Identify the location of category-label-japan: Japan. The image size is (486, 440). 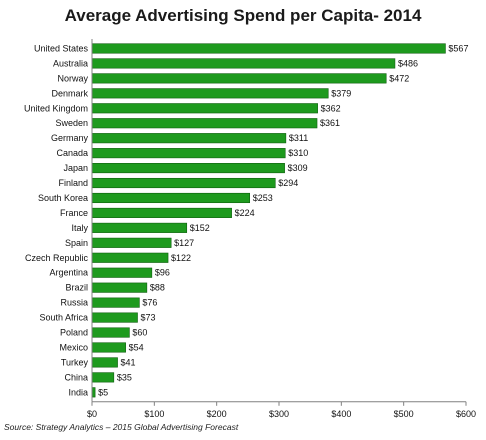
(75, 168).